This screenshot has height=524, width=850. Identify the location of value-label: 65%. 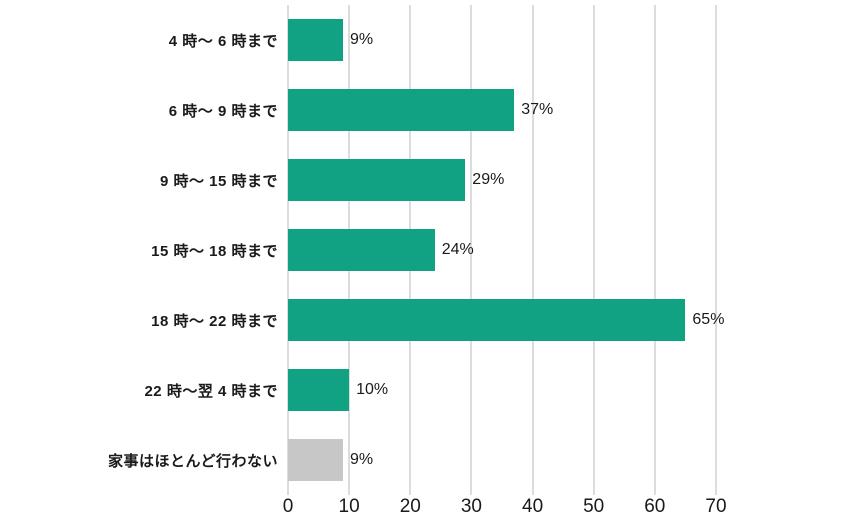
(708, 319).